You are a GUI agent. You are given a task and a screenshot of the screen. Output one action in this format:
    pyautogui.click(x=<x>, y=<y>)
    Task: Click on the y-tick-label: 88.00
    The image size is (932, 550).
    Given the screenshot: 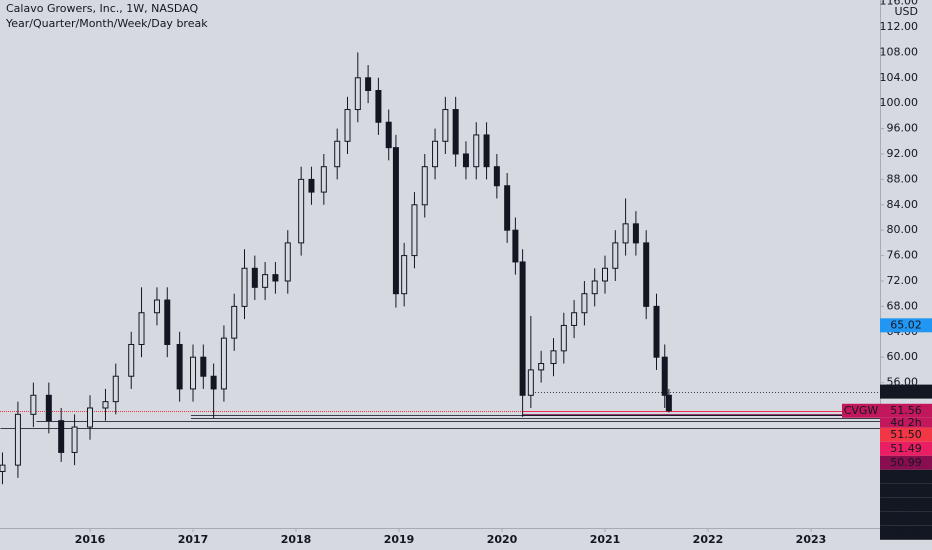 What is the action you would take?
    pyautogui.click(x=903, y=178)
    